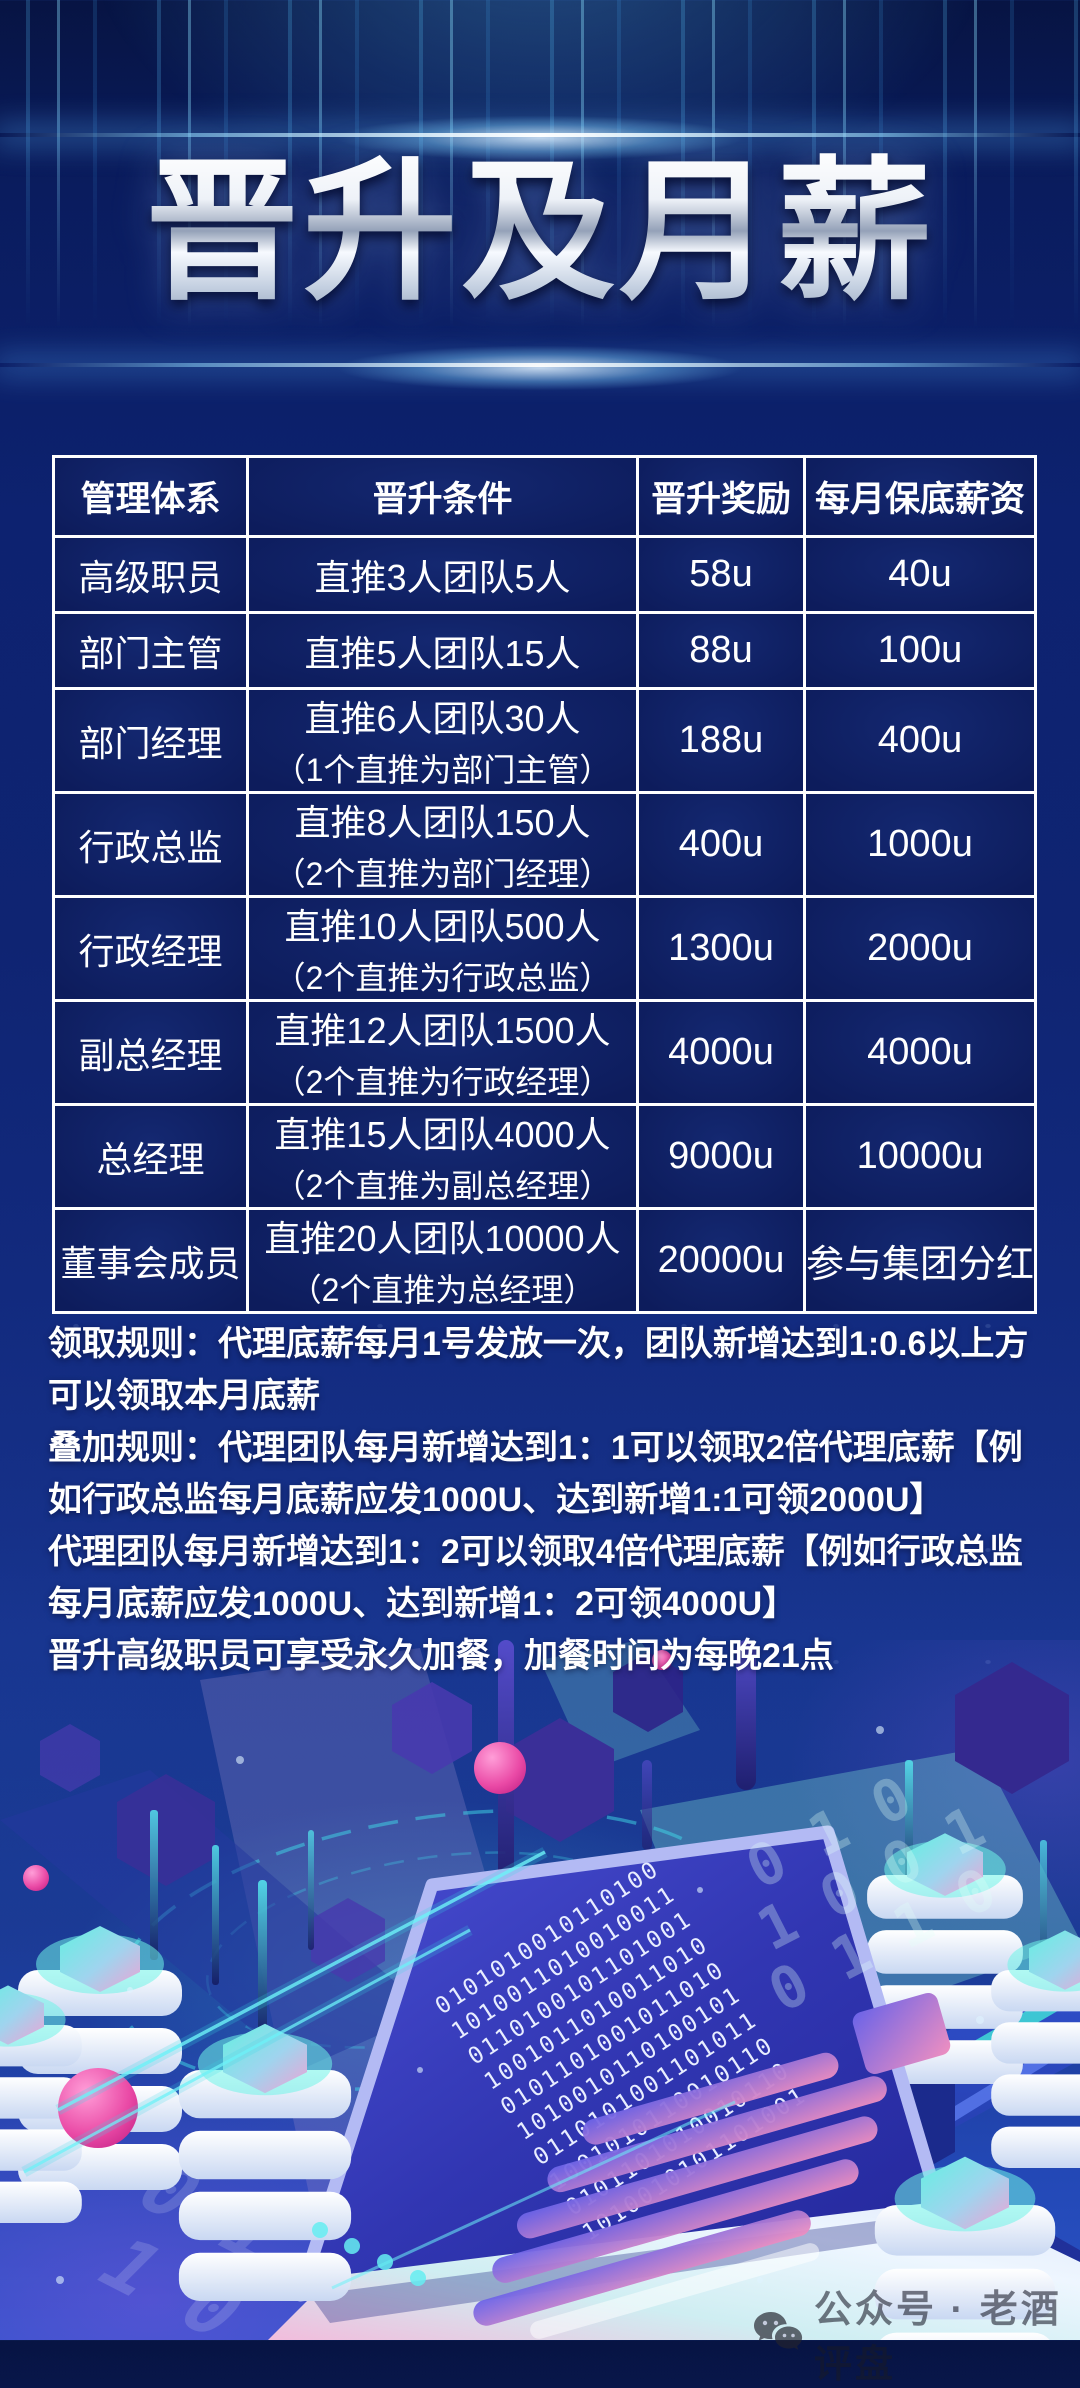 The image size is (1080, 2388). I want to click on level-cell: 副总经理, so click(150, 1052).